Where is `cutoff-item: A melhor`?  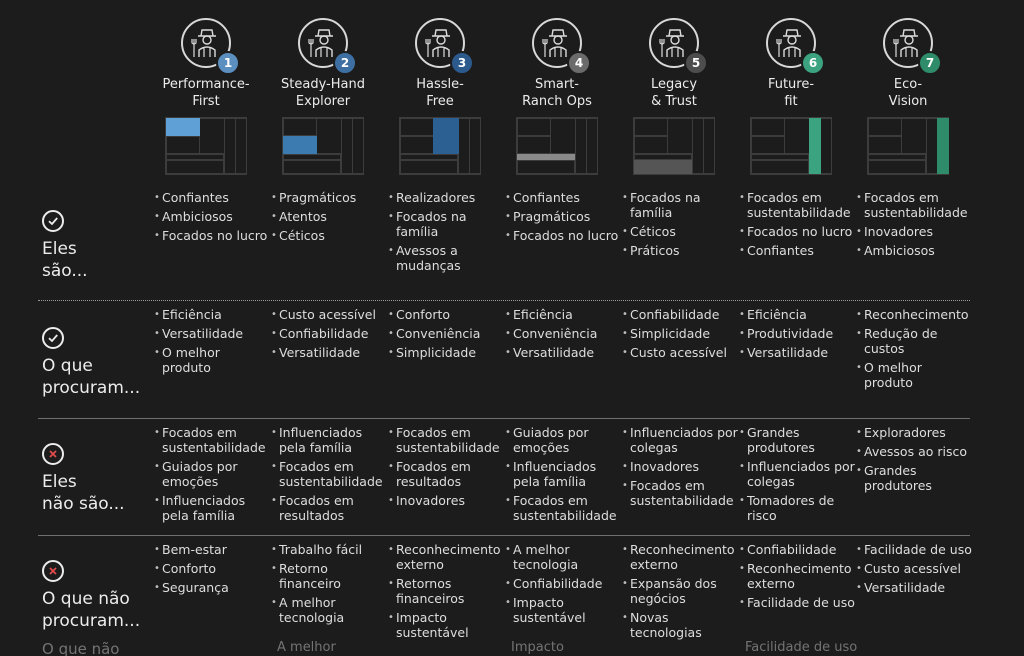
cutoff-item: A melhor is located at coordinates (306, 647).